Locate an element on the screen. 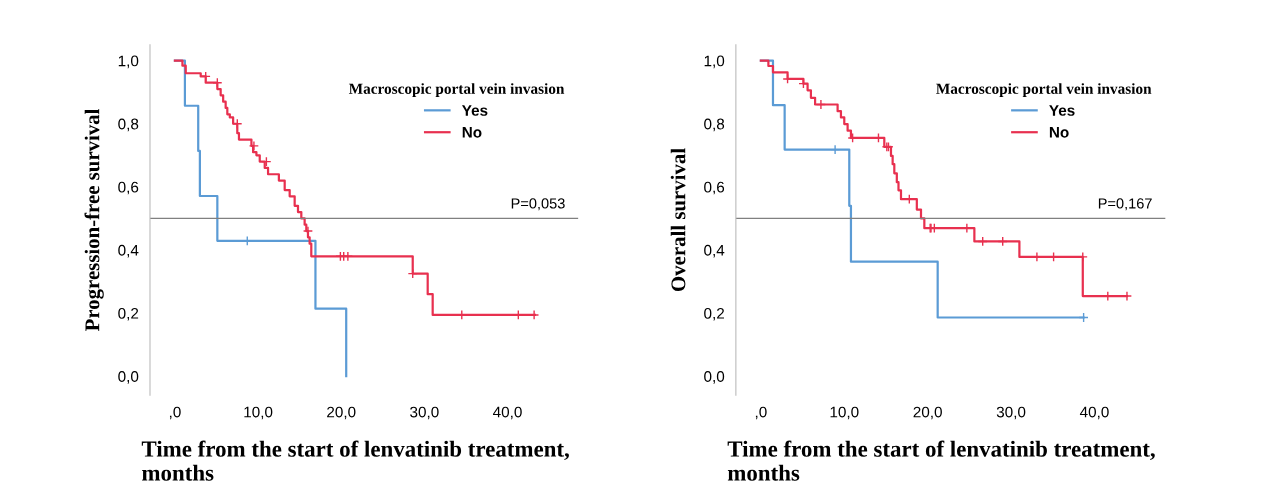 This screenshot has height=504, width=1282. annotation: P=0,167 is located at coordinates (1125, 204).